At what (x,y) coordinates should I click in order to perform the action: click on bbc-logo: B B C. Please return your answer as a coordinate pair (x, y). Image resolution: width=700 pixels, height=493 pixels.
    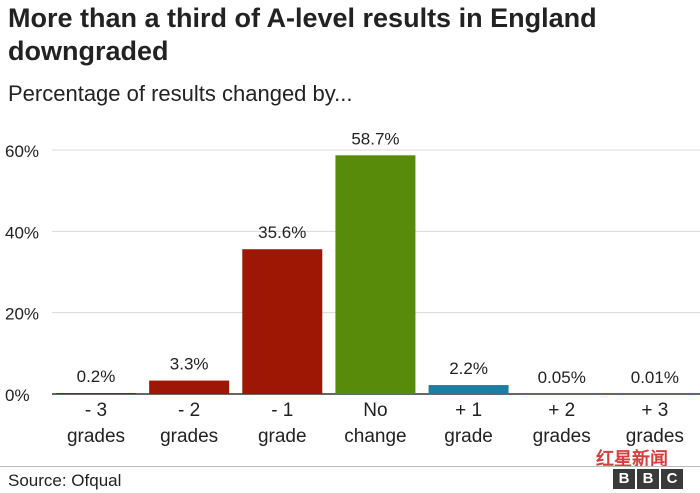
    Looking at the image, I should click on (648, 479).